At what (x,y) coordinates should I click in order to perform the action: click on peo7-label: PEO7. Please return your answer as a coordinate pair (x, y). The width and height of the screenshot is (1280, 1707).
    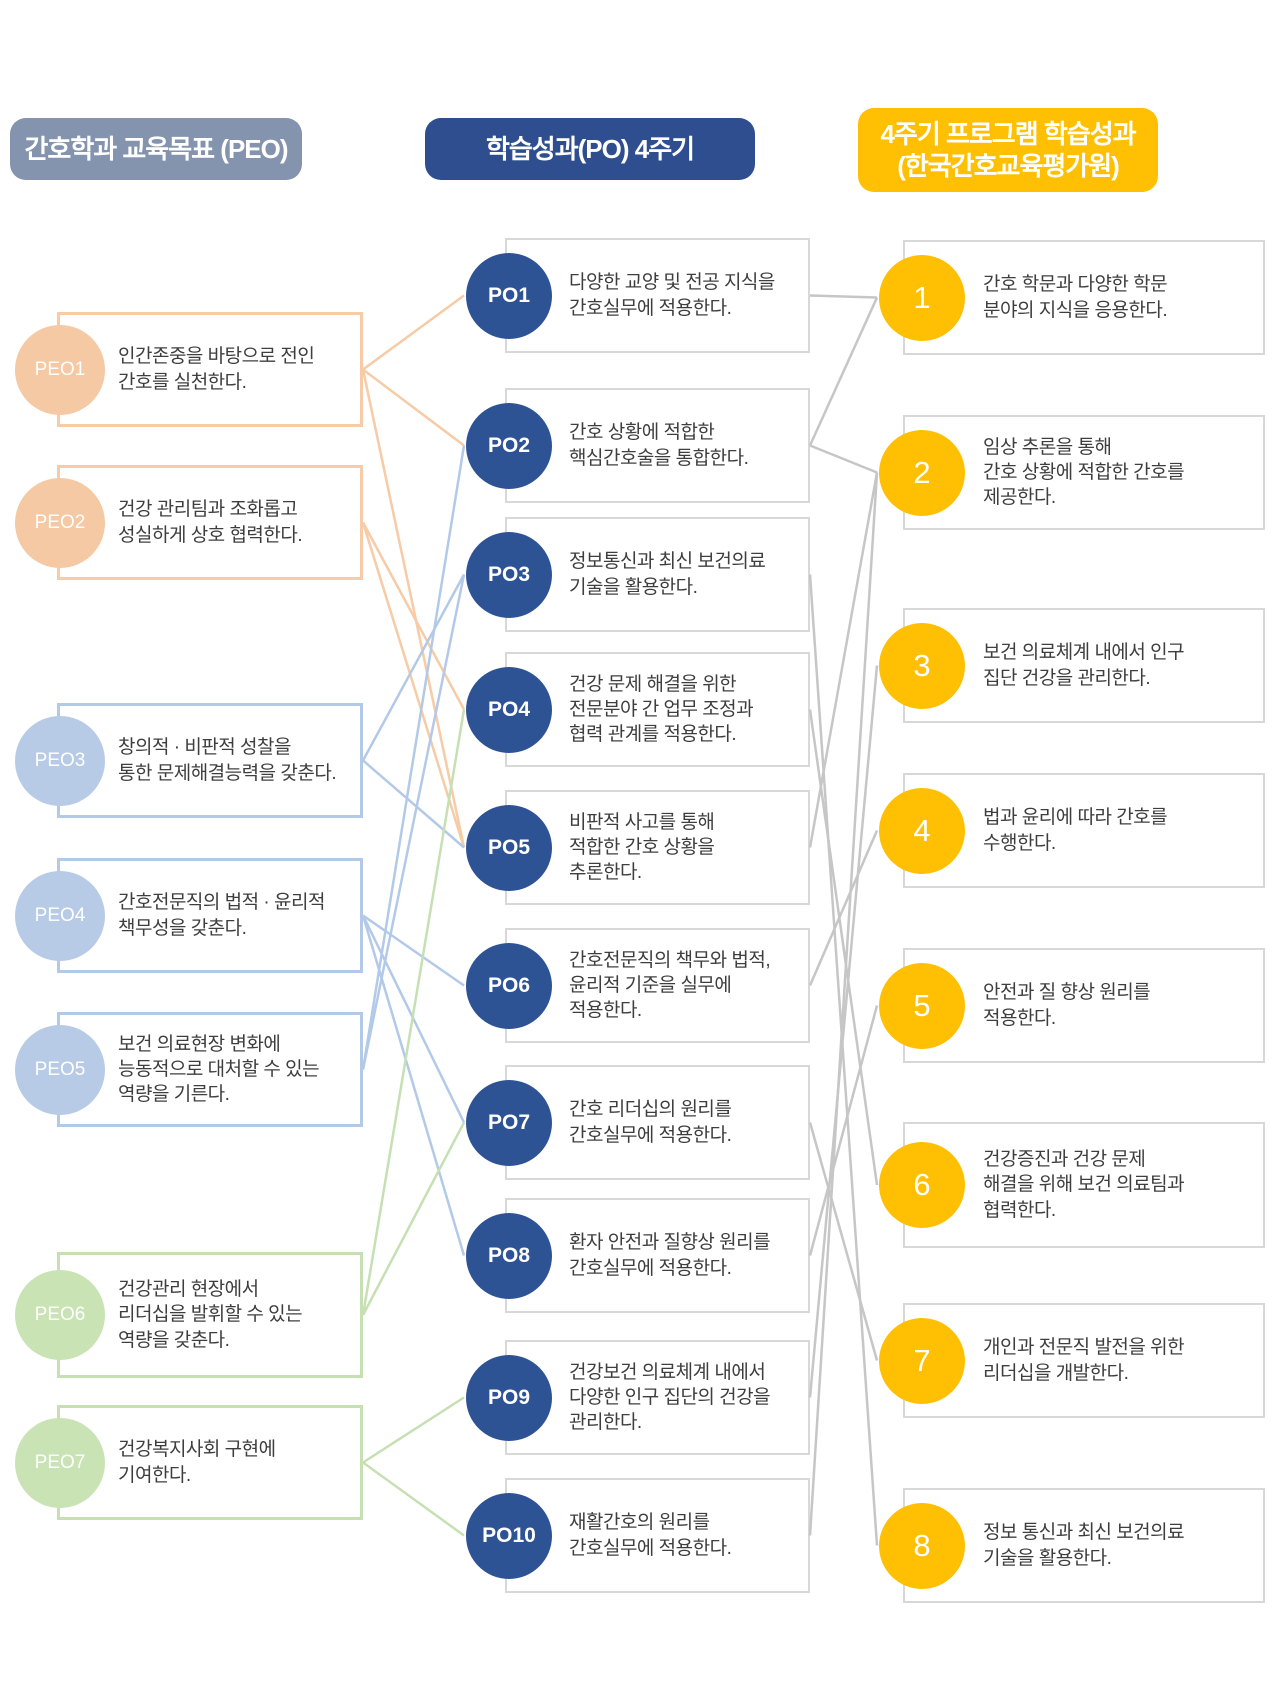
    Looking at the image, I should click on (60, 1462).